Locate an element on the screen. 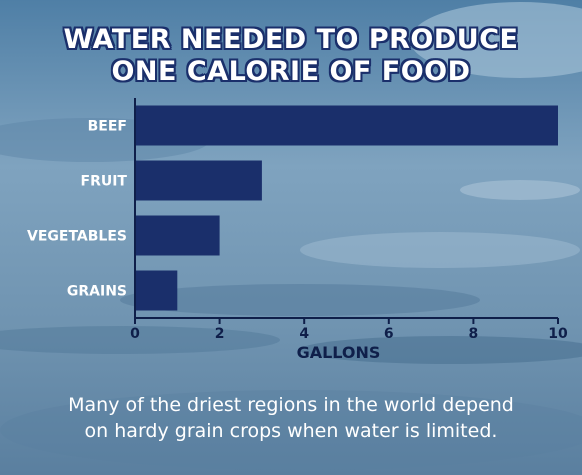  x-tick-label: 0 is located at coordinates (135, 334).